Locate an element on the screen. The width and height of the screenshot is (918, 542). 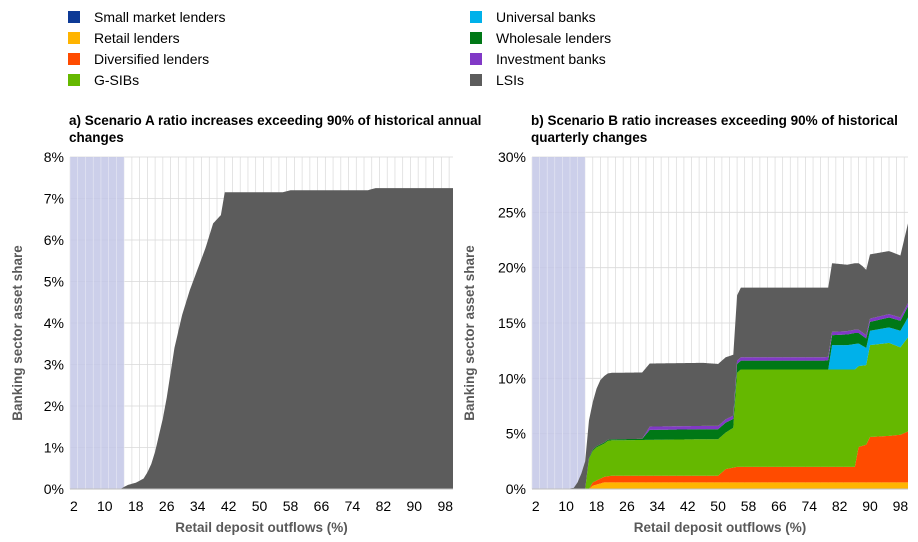
y-tick-label: 25% is located at coordinates (512, 212).